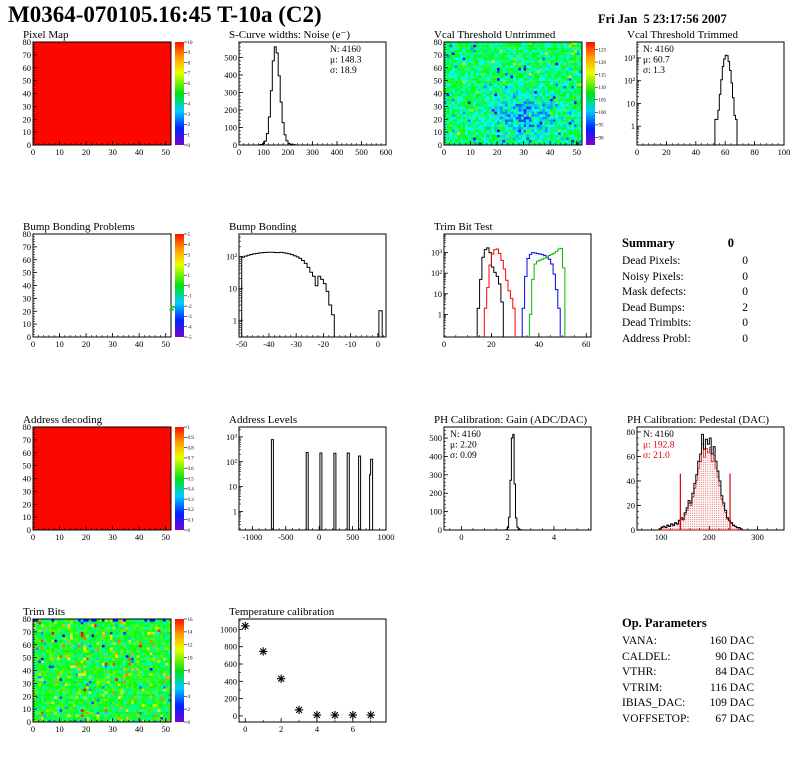 This screenshot has width=796, height=772. I want to click on summary-header: Summary 0, so click(685, 243).